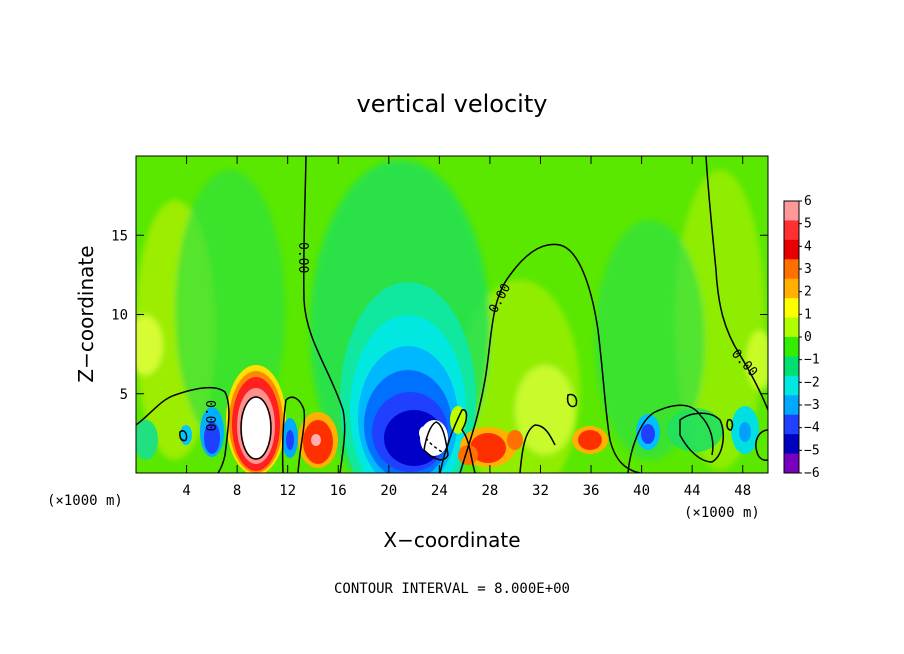 The width and height of the screenshot is (904, 654). I want to click on colorbar-tick-label: −3, so click(812, 405).